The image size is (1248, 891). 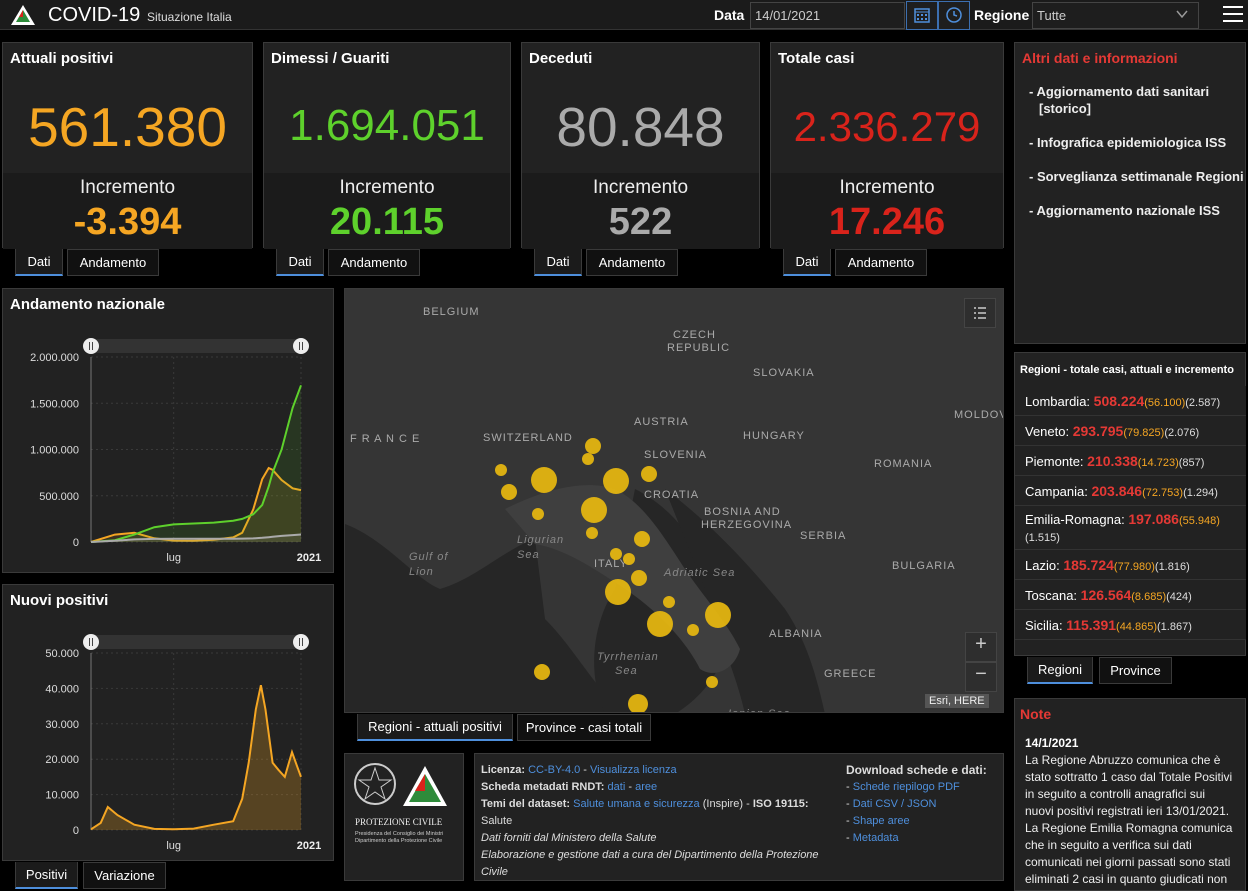 I want to click on card-increment-value: 20.115, so click(x=387, y=222).